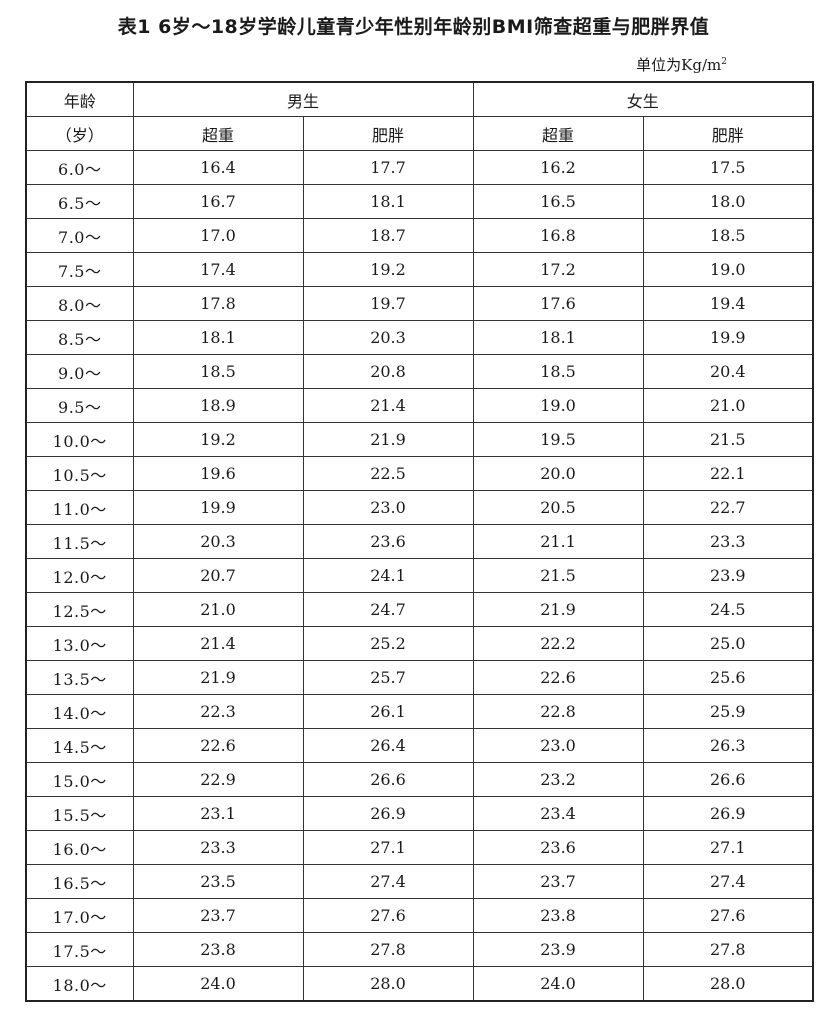 The width and height of the screenshot is (827, 1013). Describe the element at coordinates (79, 235) in the screenshot. I see `age-cell: 7.0～` at that location.